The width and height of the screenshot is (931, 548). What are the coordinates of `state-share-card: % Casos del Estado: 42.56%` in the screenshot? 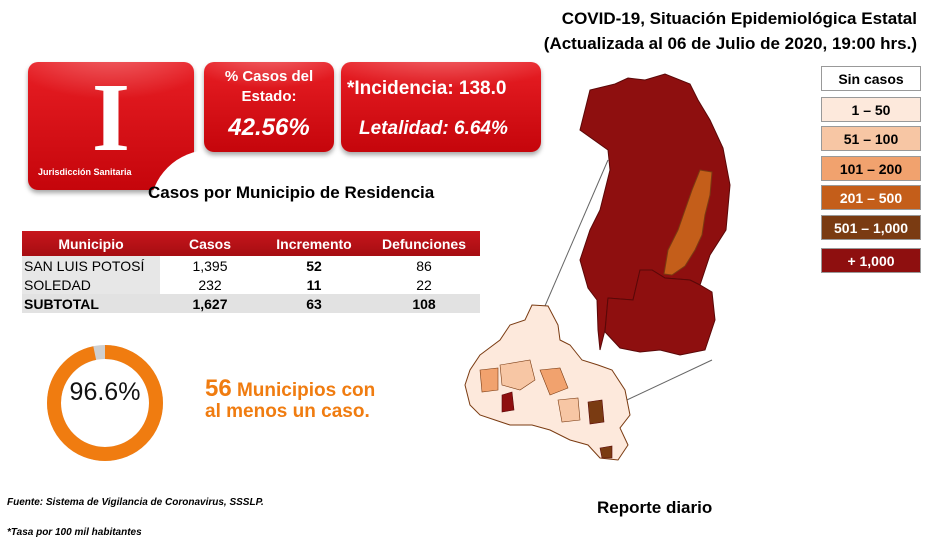 It's located at (269, 107).